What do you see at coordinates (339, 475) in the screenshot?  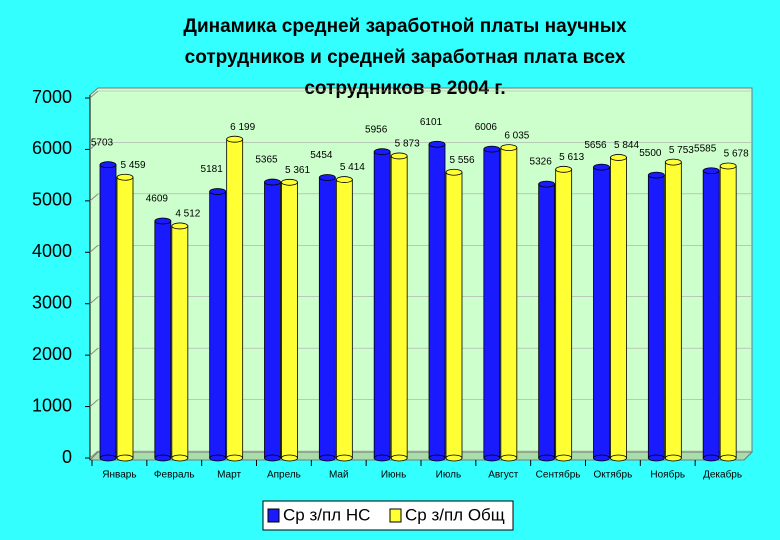 I see `x-tick-label: Май` at bounding box center [339, 475].